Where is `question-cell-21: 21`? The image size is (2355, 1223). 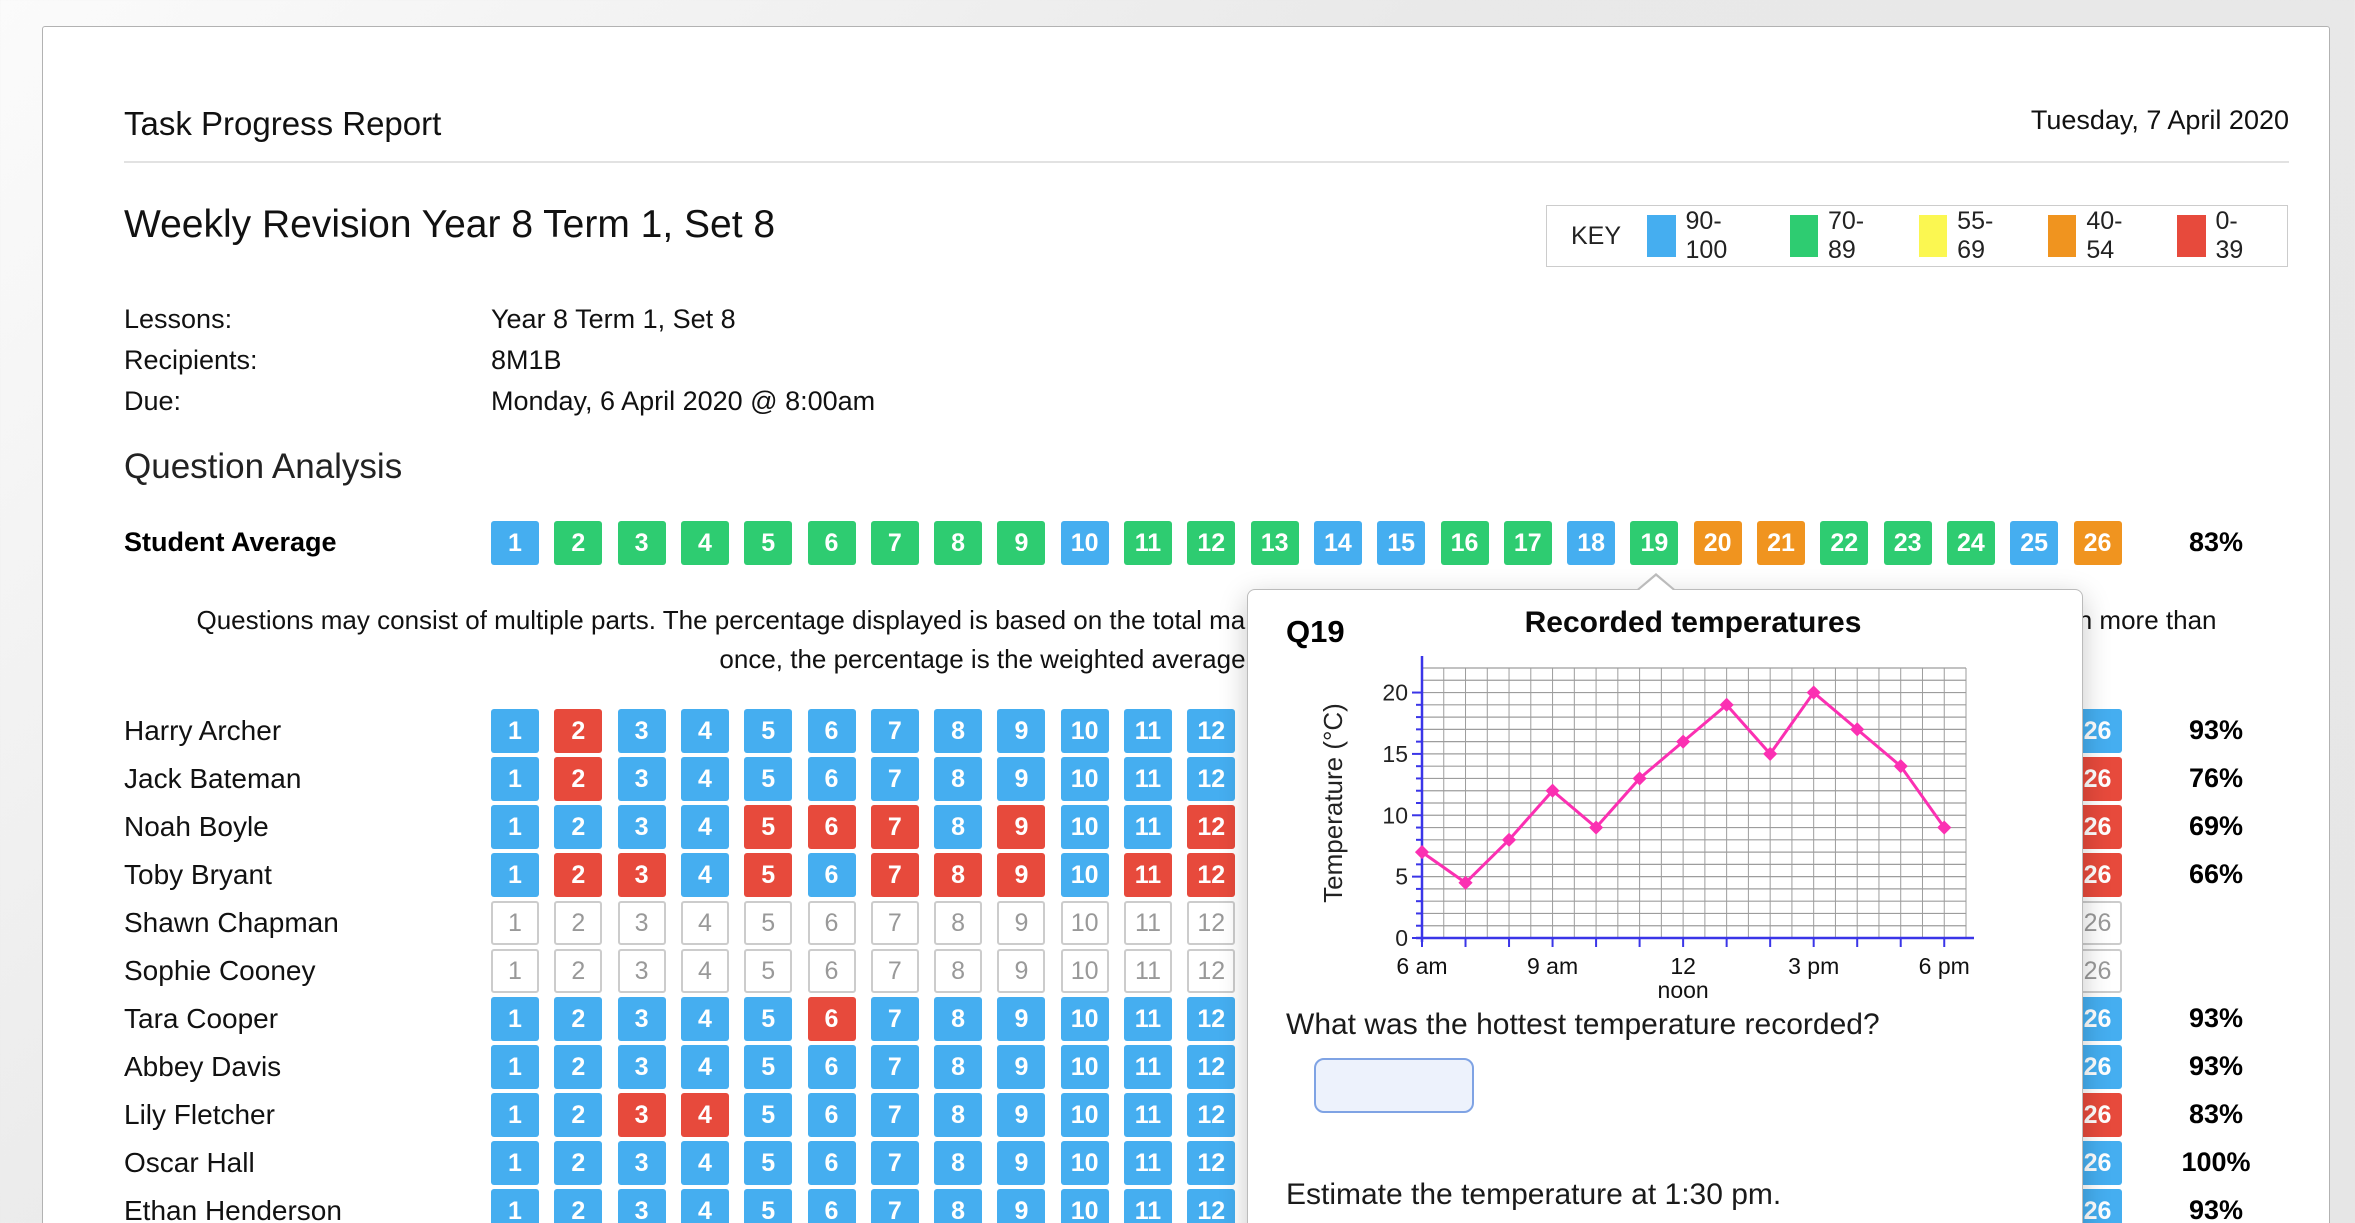 question-cell-21: 21 is located at coordinates (1781, 543).